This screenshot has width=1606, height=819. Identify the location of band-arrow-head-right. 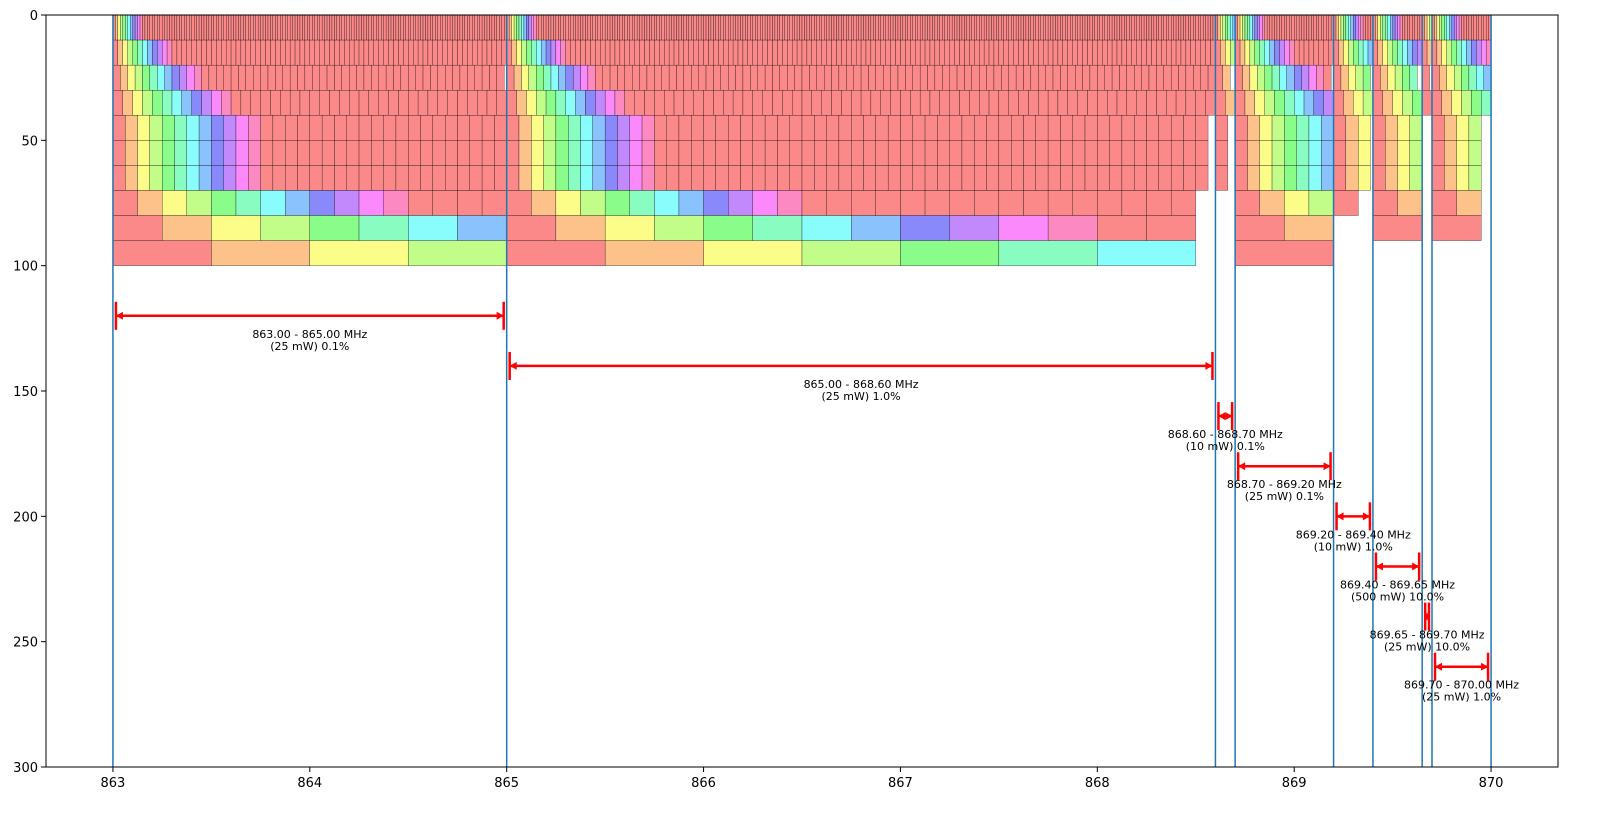
(1229, 416).